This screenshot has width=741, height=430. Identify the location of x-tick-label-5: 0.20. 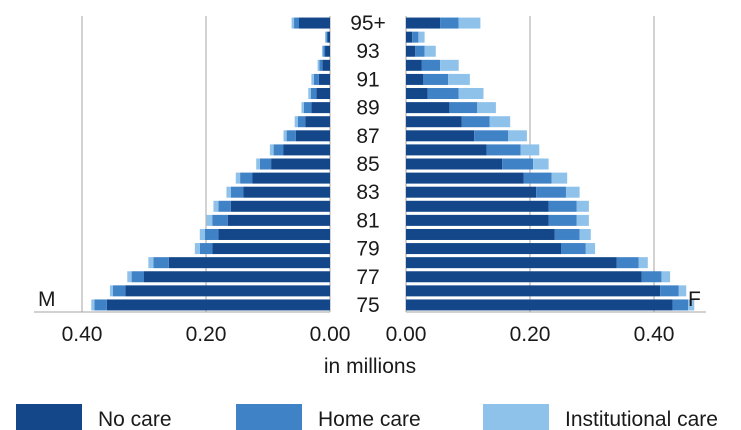
(530, 334).